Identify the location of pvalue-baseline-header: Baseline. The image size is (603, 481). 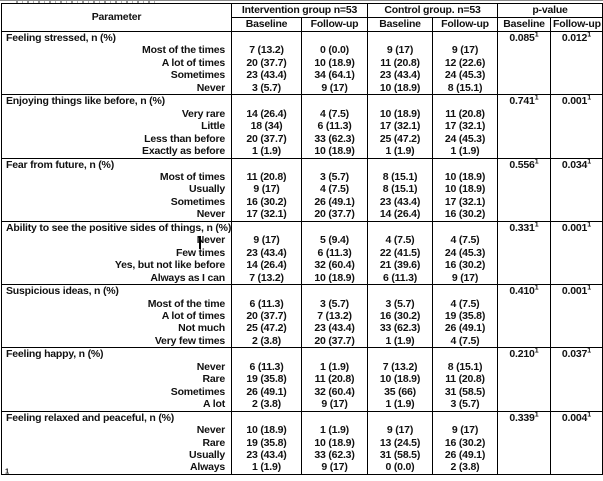
(524, 24).